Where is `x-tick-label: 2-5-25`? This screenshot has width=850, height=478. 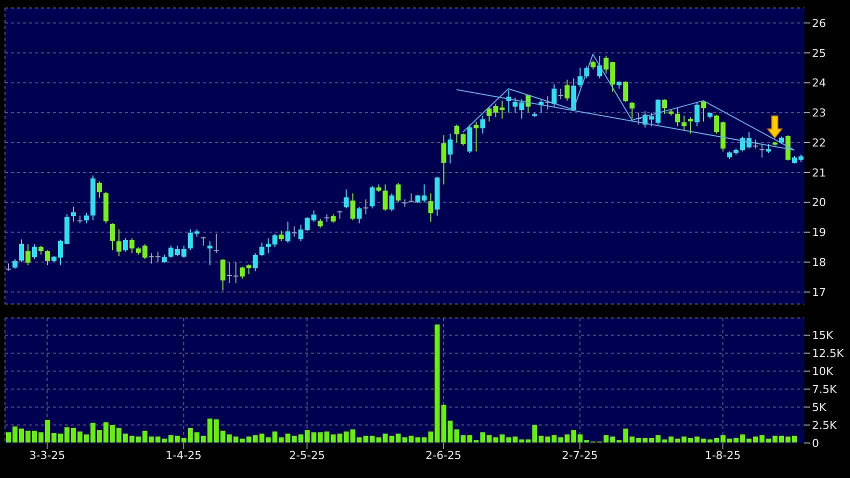
x-tick-label: 2-5-25 is located at coordinates (307, 455).